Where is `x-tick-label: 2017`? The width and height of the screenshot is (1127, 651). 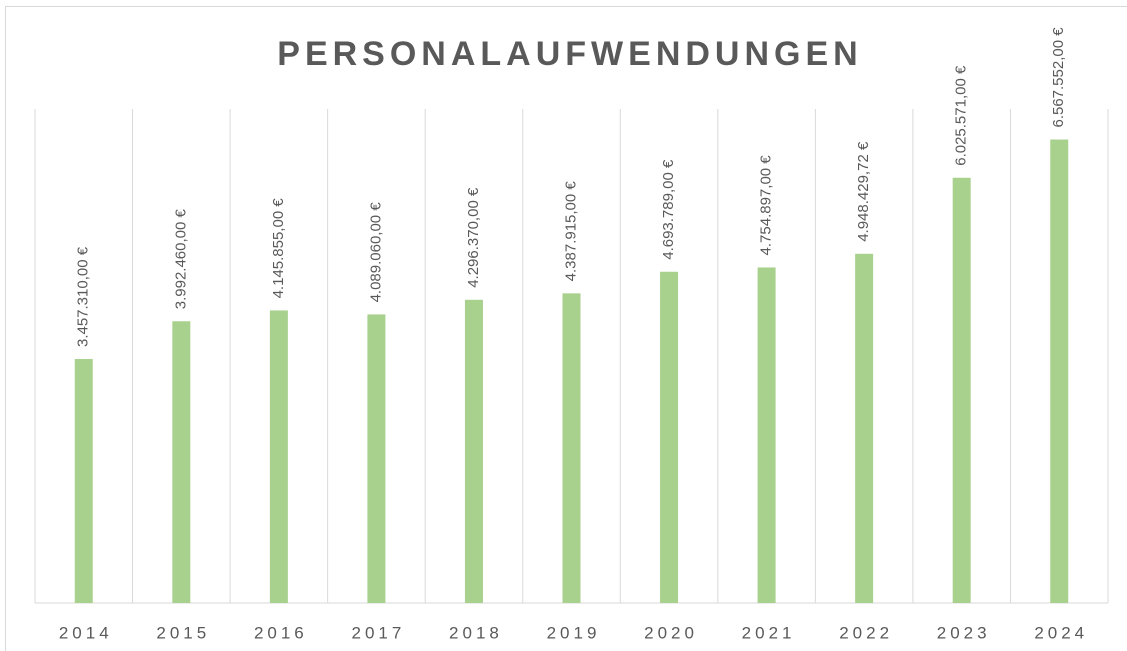 x-tick-label: 2017 is located at coordinates (378, 632).